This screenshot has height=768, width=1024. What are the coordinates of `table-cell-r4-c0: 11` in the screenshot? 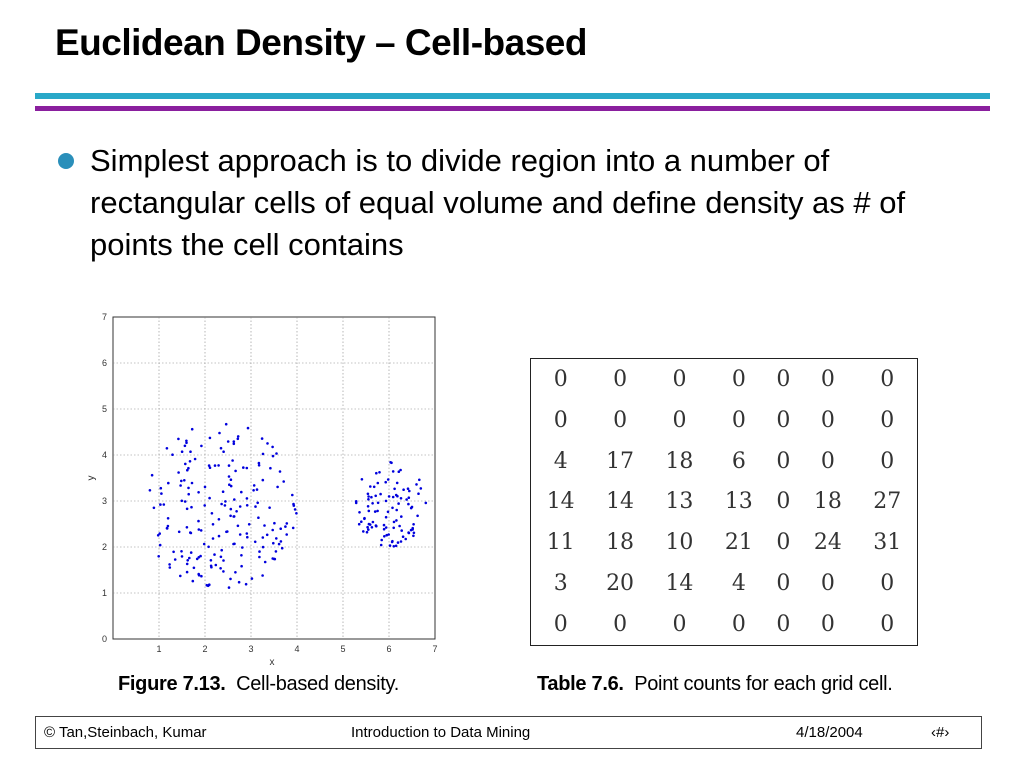 It's located at (560, 543).